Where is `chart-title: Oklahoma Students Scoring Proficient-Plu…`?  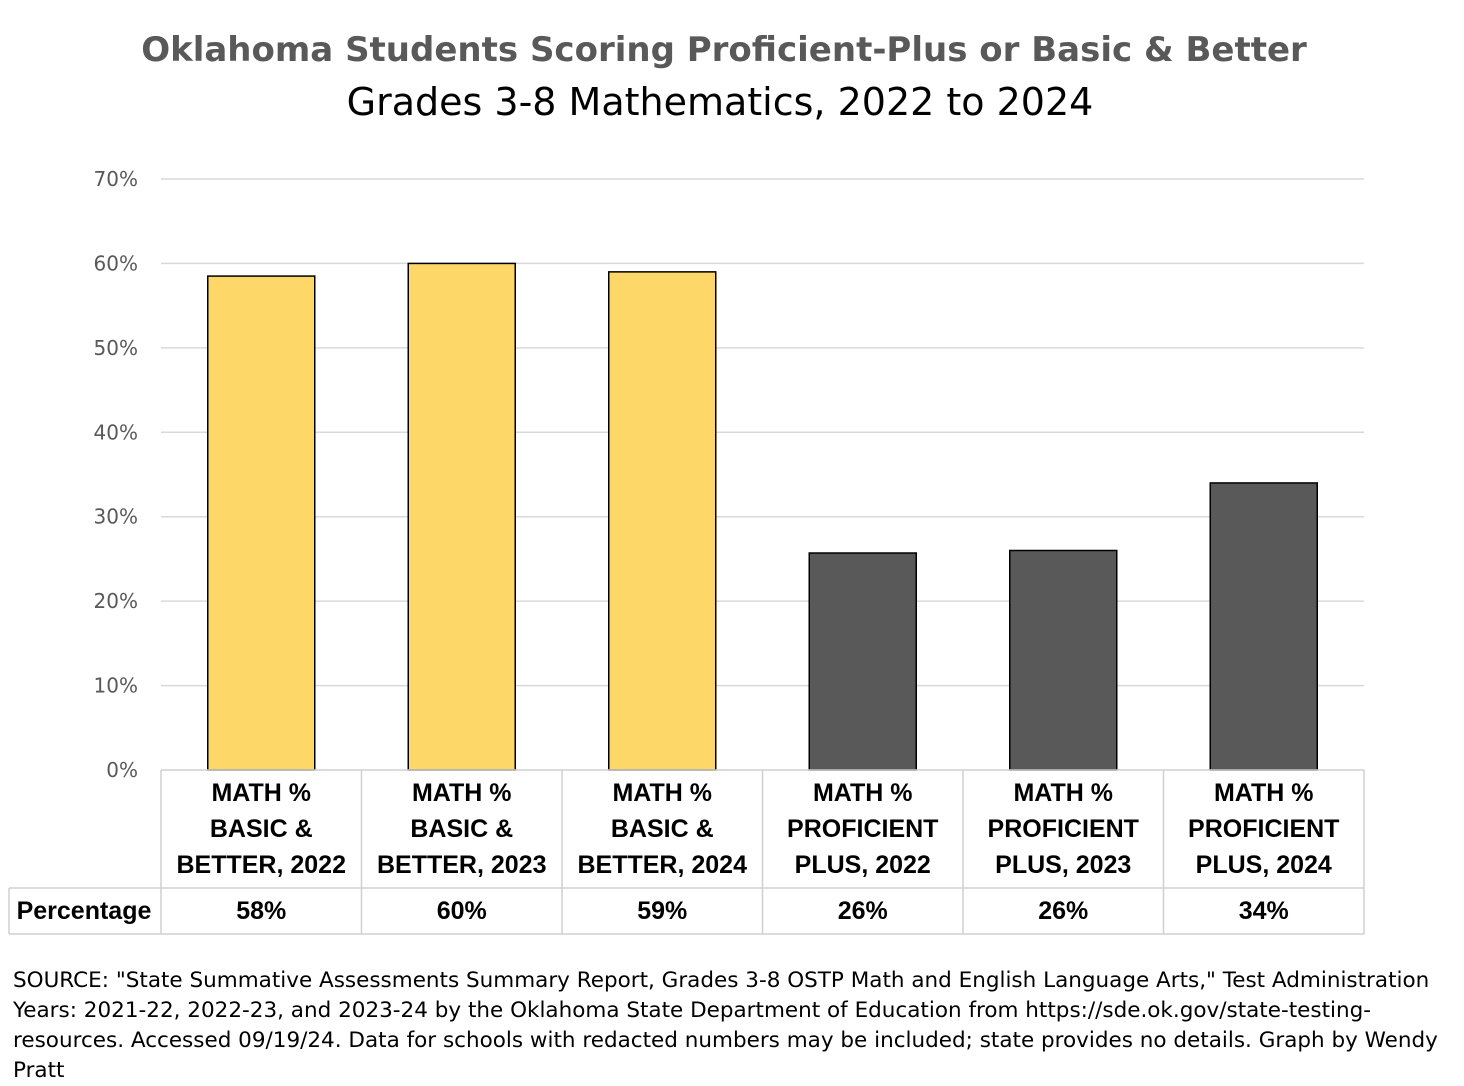 chart-title: Oklahoma Students Scoring Proficient-Plu… is located at coordinates (724, 50).